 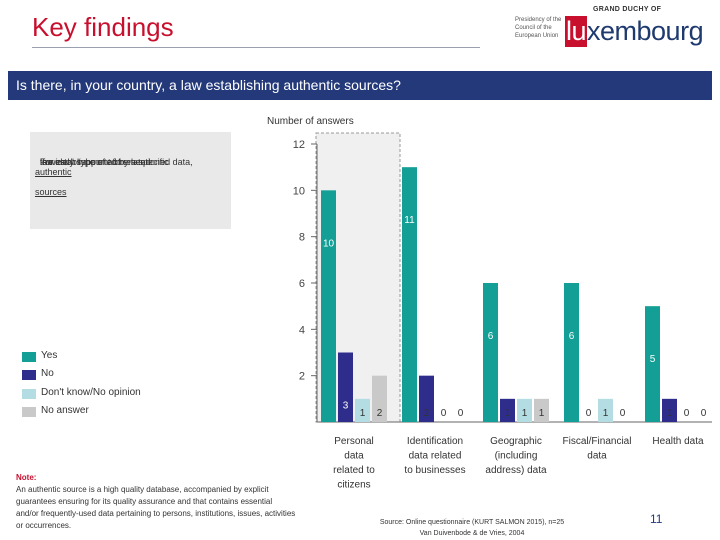 I want to click on x-tick-label: Identification, so click(x=435, y=441).